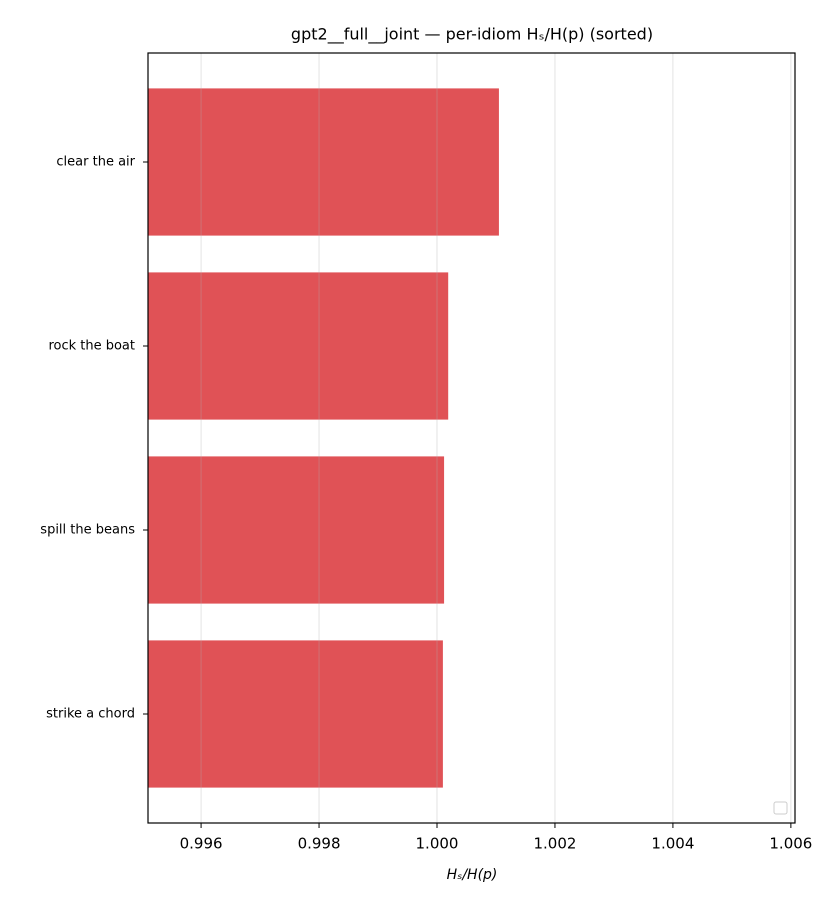 Image resolution: width=840 pixels, height=910 pixels. Describe the element at coordinates (87, 530) in the screenshot. I see `y-tick-label: spill the beans` at that location.